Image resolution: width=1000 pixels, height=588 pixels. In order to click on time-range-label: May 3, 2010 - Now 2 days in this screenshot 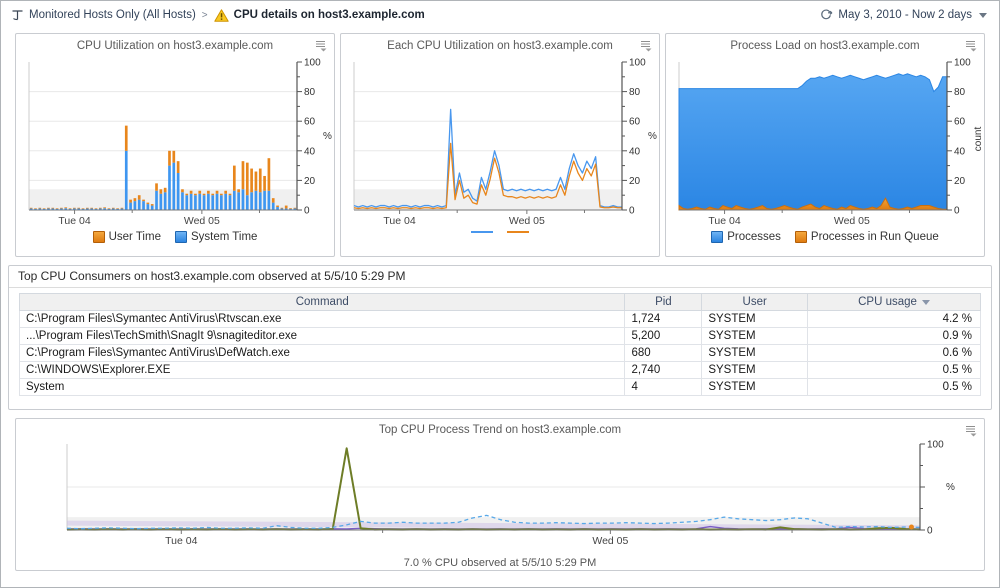, I will do `click(905, 15)`.